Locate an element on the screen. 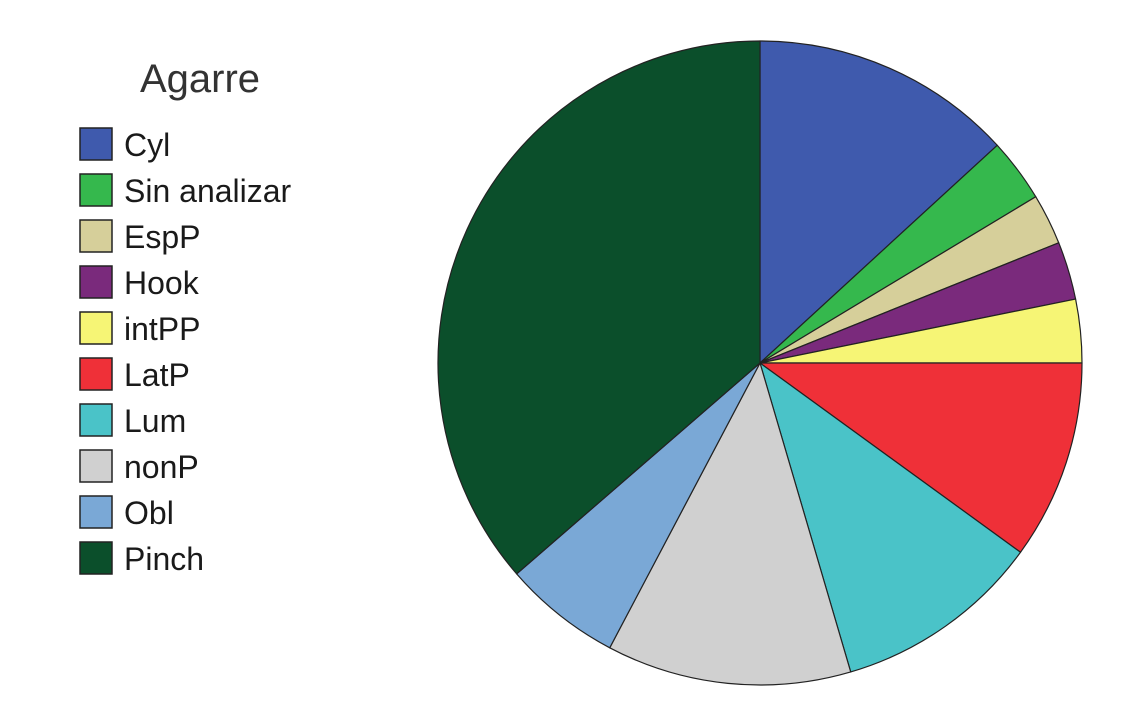 The height and width of the screenshot is (718, 1126). pie-slice-lum is located at coordinates (890, 517).